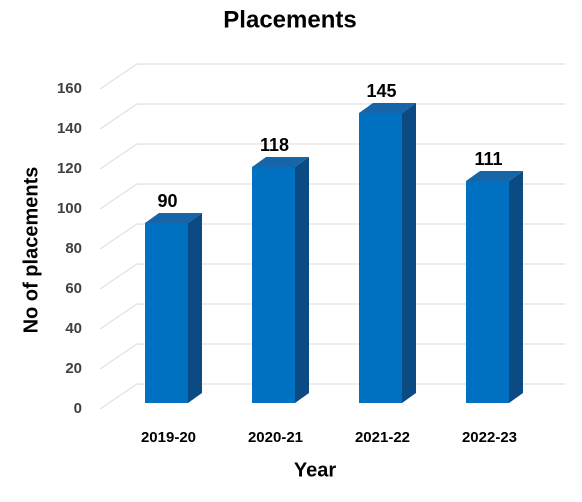  What do you see at coordinates (289, 19) in the screenshot?
I see `chart-title: Placements` at bounding box center [289, 19].